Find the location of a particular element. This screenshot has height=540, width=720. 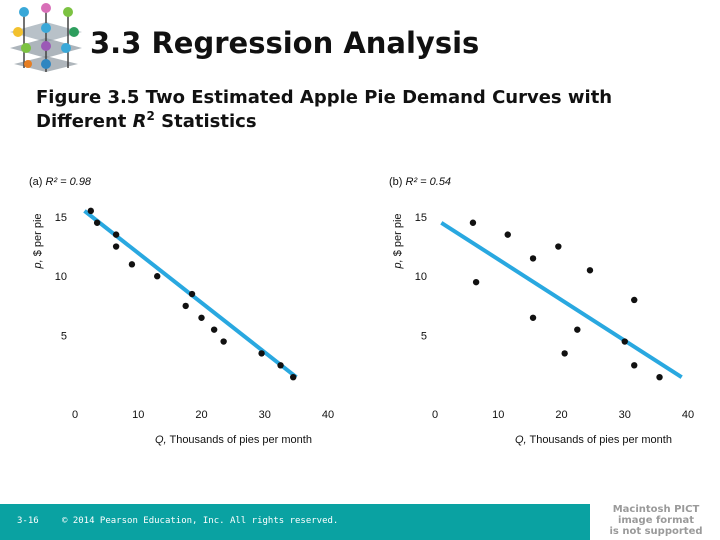

panel-label: (a) R² = 0.98 is located at coordinates (60, 182).